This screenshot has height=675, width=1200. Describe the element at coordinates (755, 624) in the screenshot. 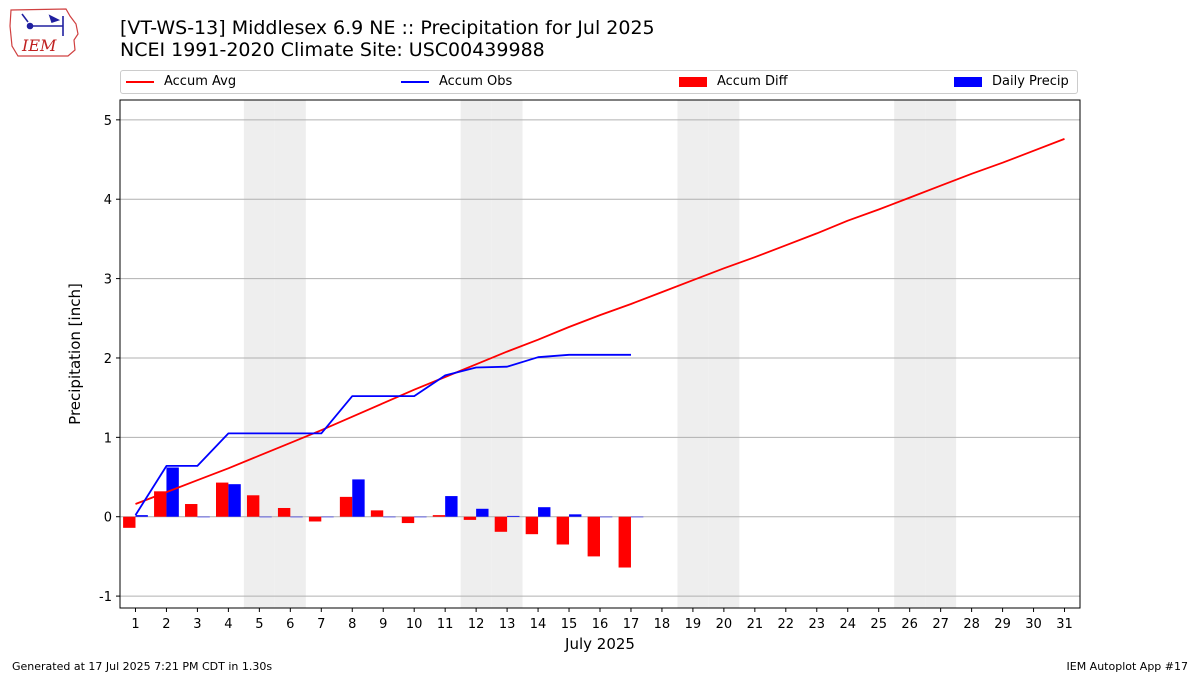

I see `x-tick-label: 21` at that location.